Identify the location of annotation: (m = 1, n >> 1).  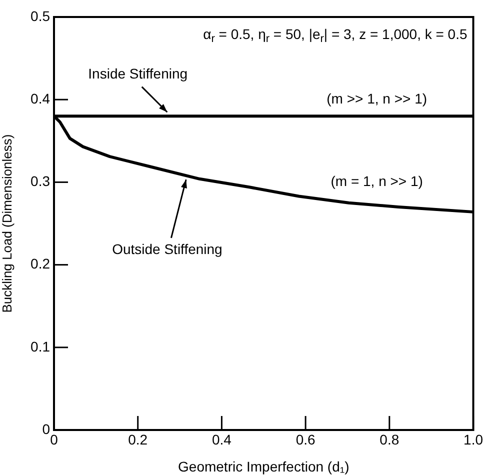
(376, 181).